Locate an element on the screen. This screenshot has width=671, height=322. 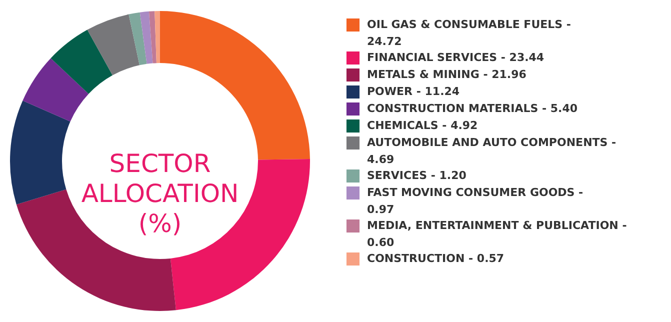
legend-label: METALS & MINING - 21.96 is located at coordinates (447, 74).